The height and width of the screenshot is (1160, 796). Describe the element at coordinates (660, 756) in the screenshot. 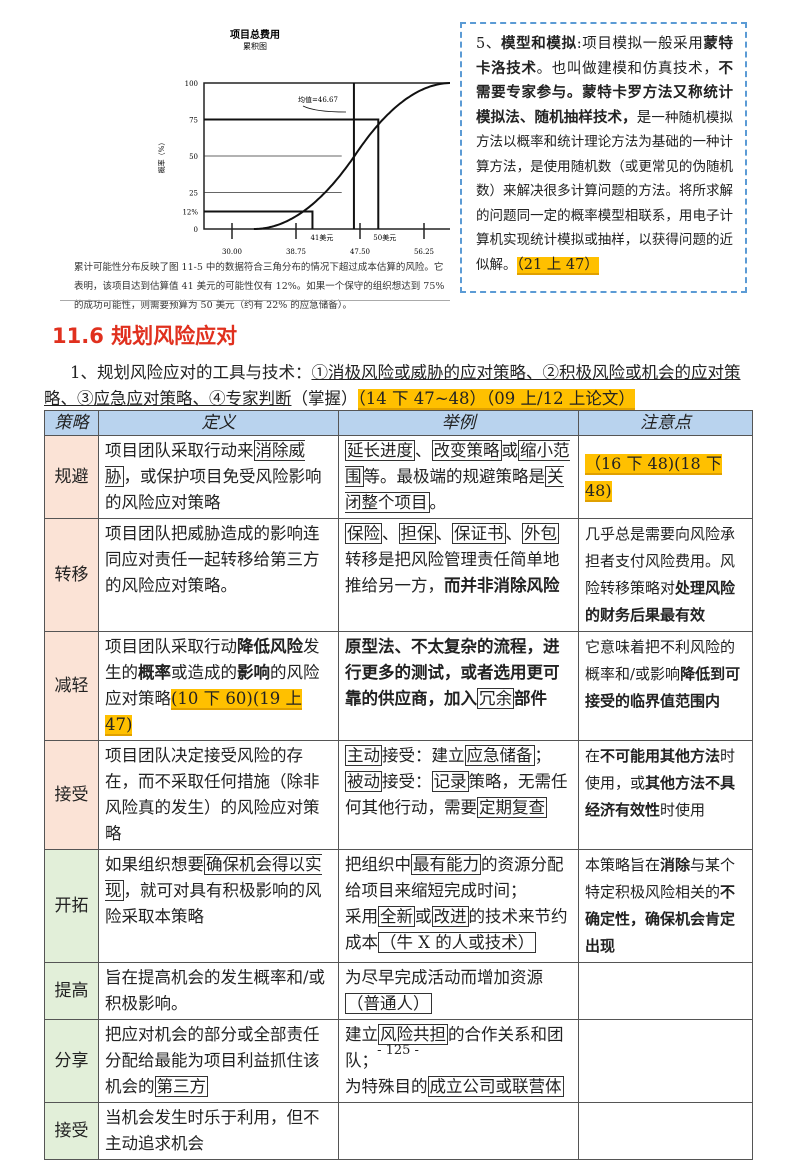

I see `bold-text: 不可能用其他方法` at that location.